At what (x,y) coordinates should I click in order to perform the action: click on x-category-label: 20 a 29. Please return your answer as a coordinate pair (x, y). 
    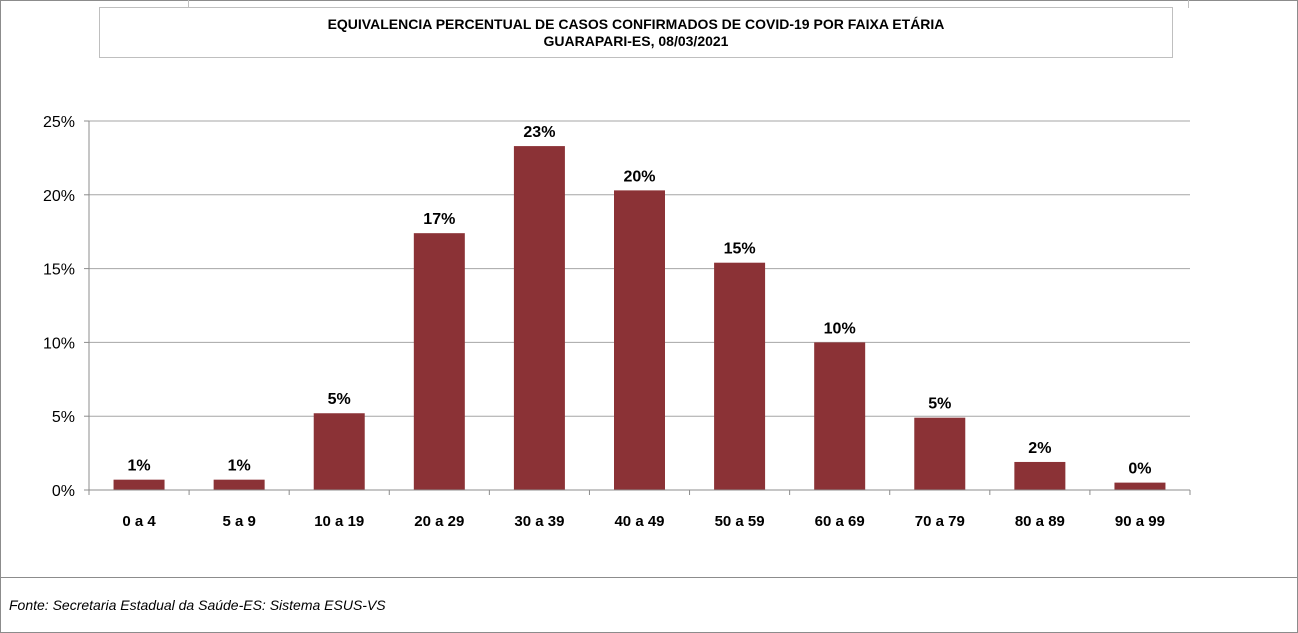
    Looking at the image, I should click on (439, 521).